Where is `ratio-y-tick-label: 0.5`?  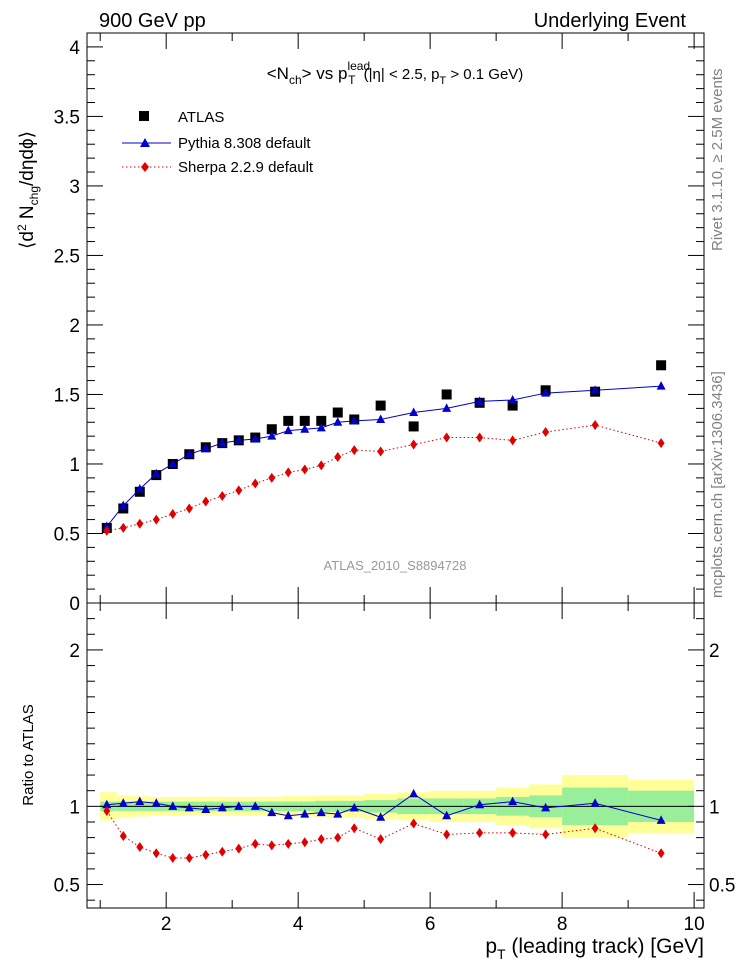 ratio-y-tick-label: 0.5 is located at coordinates (67, 886).